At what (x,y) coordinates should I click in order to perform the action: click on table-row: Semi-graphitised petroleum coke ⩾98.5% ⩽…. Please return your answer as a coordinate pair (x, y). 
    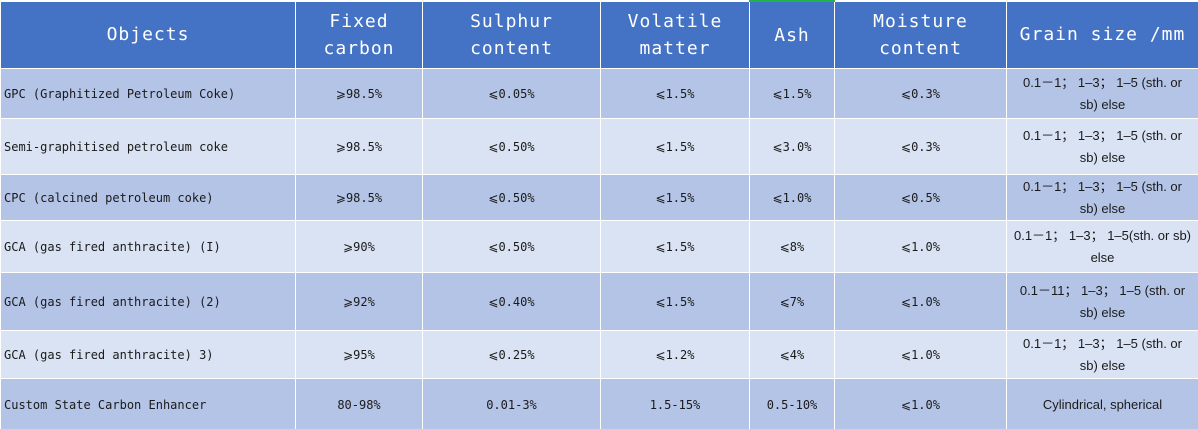
    Looking at the image, I should click on (599, 146).